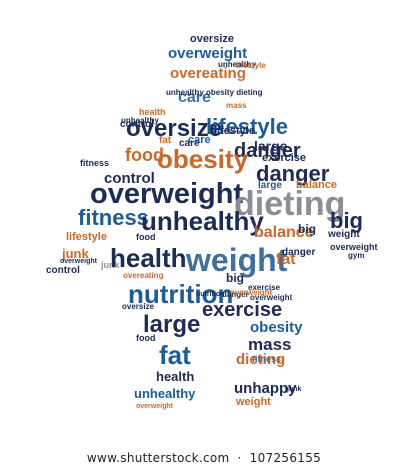 The height and width of the screenshot is (470, 408). What do you see at coordinates (214, 92) in the screenshot?
I see `cloud-word: unhealthy obesity dieting` at bounding box center [214, 92].